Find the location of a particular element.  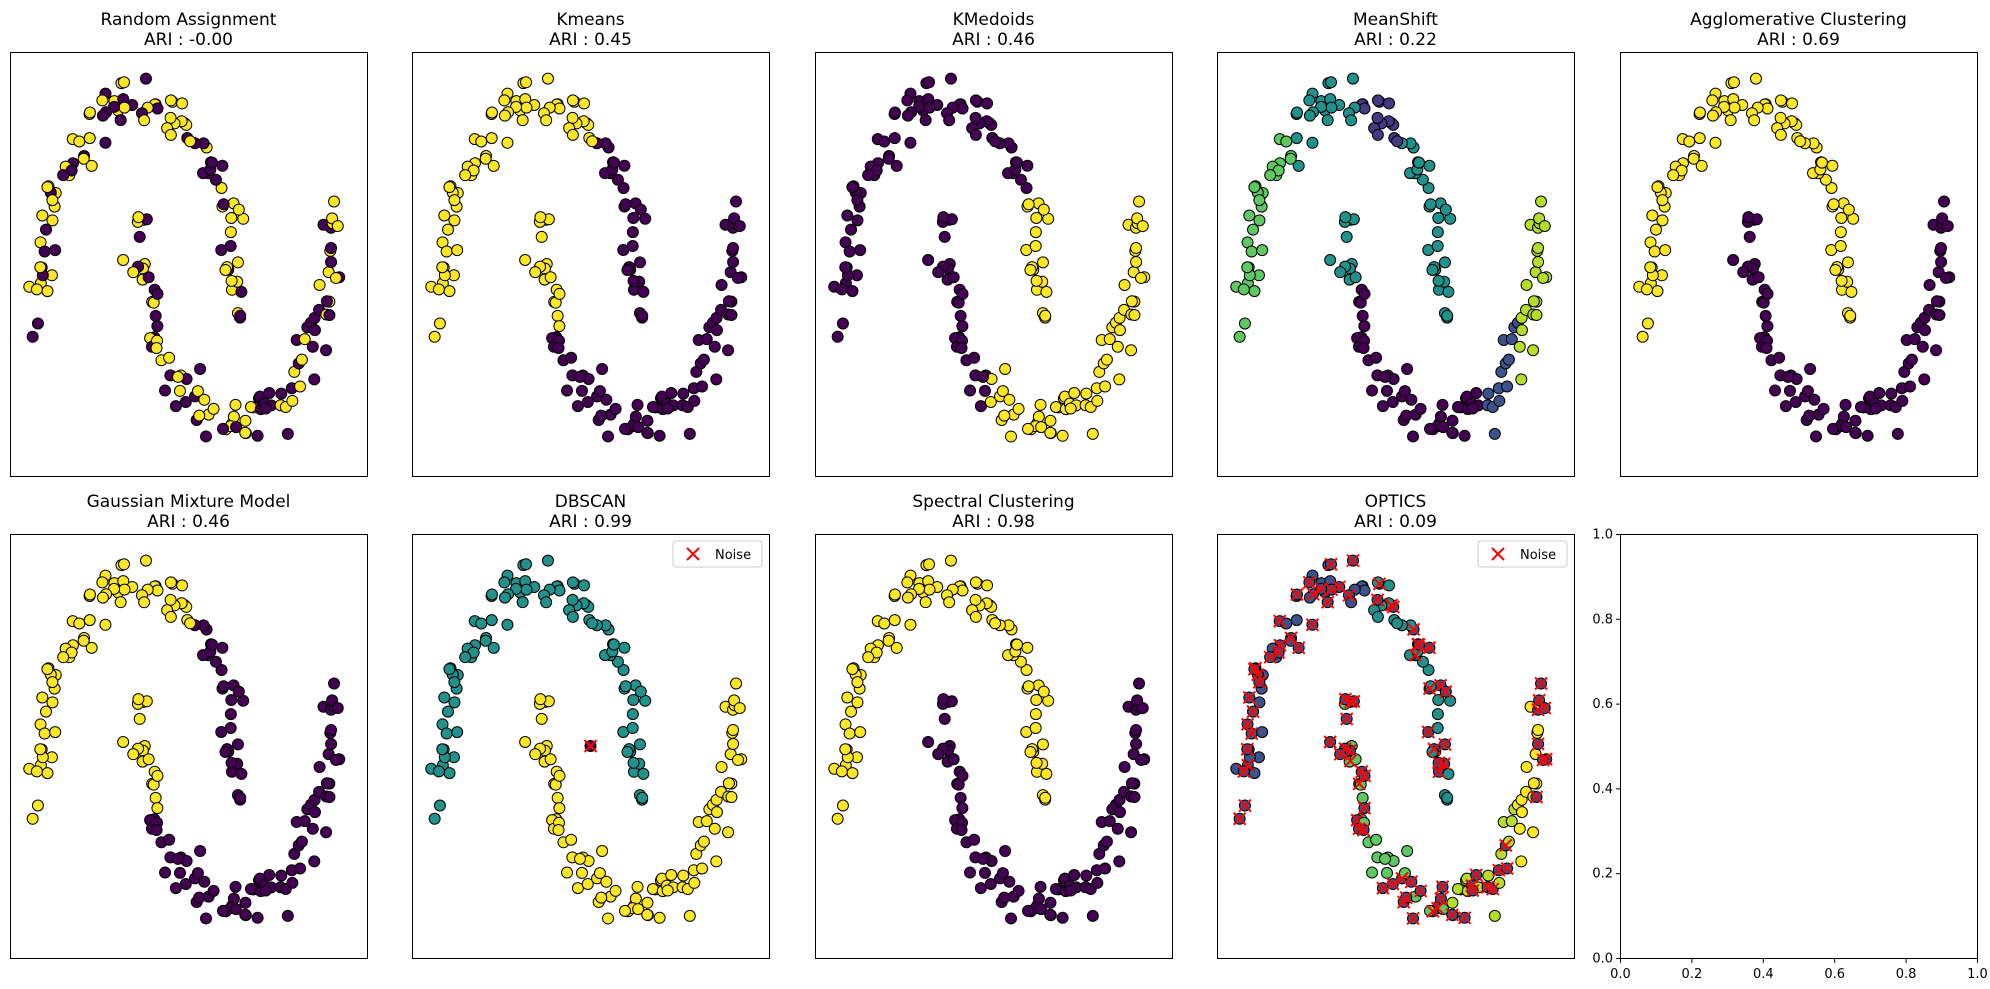

panel-subtitle: ARI : 0.22 is located at coordinates (1395, 40).